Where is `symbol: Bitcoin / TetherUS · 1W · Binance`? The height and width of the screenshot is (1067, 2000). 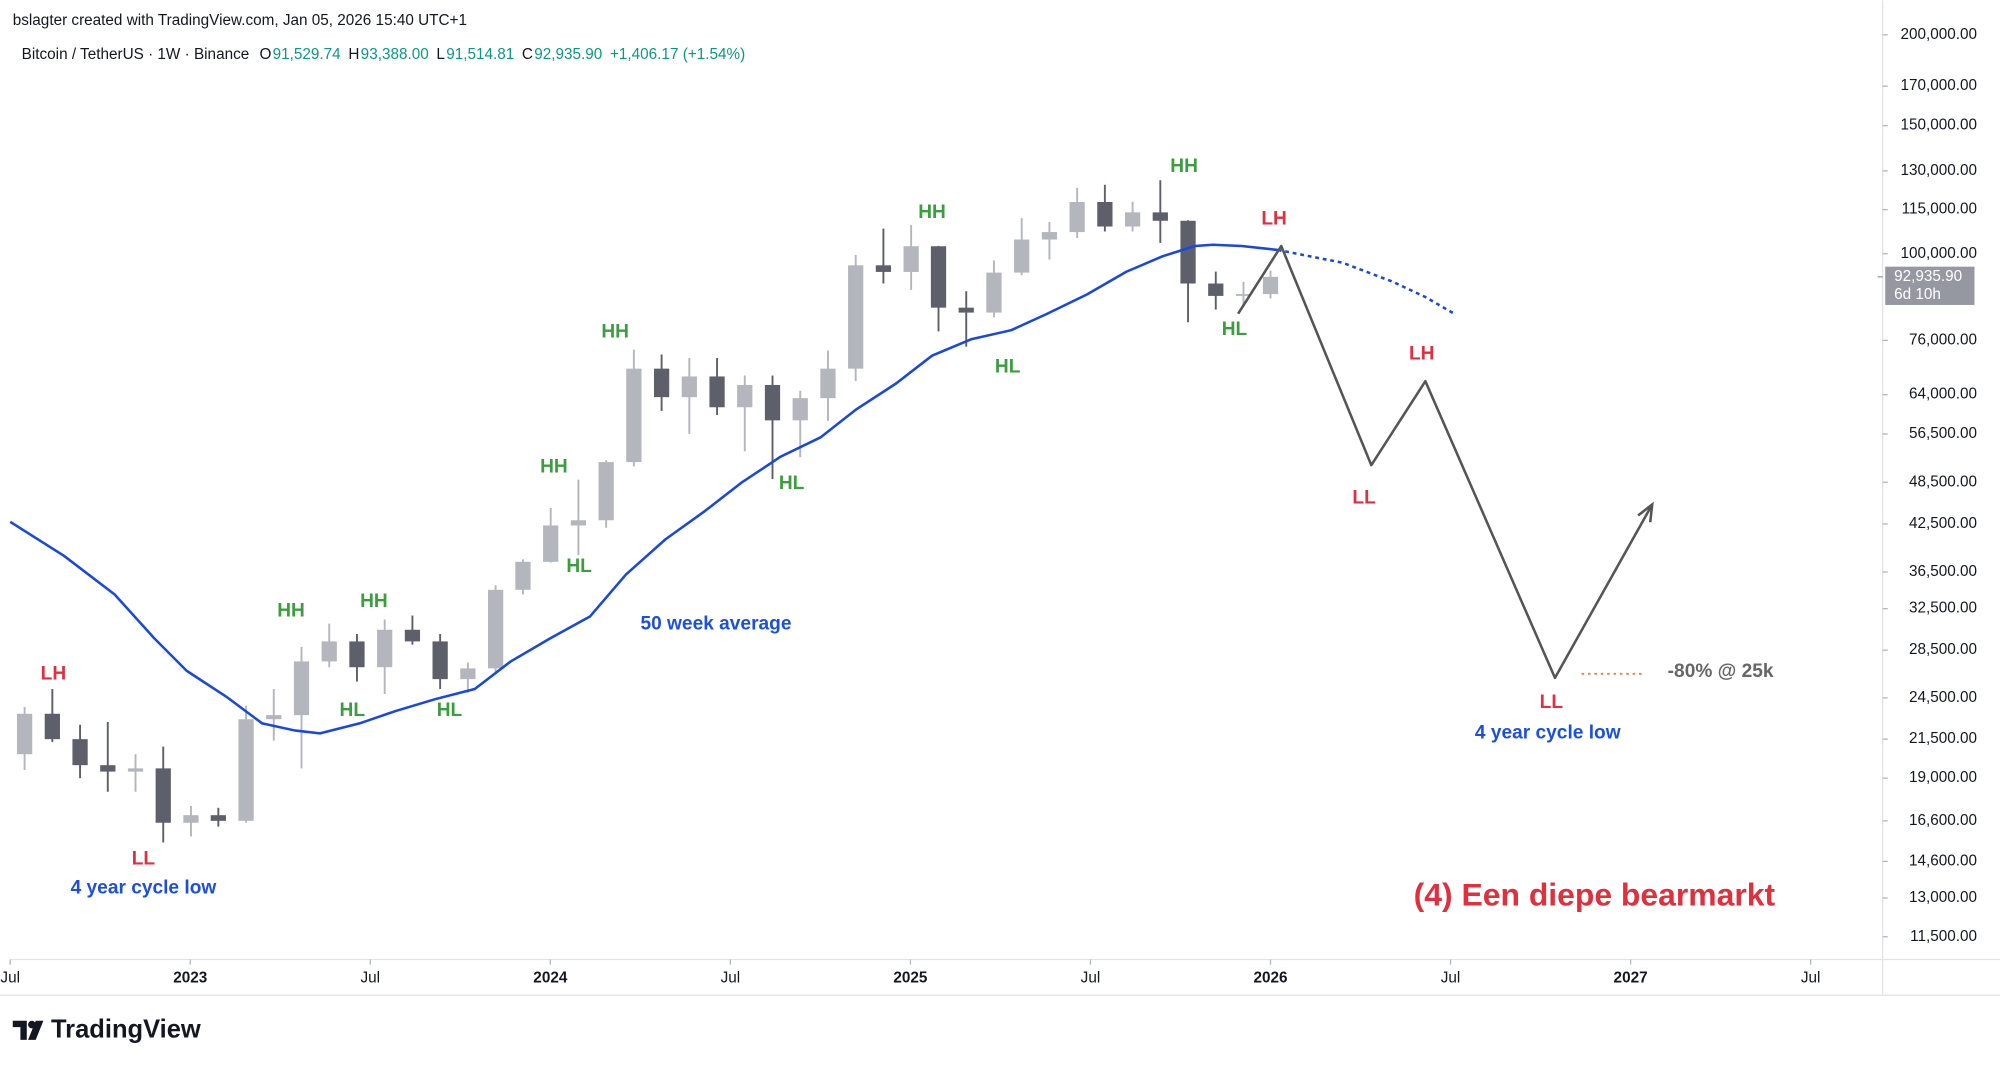 symbol: Bitcoin / TetherUS · 1W · Binance is located at coordinates (136, 54).